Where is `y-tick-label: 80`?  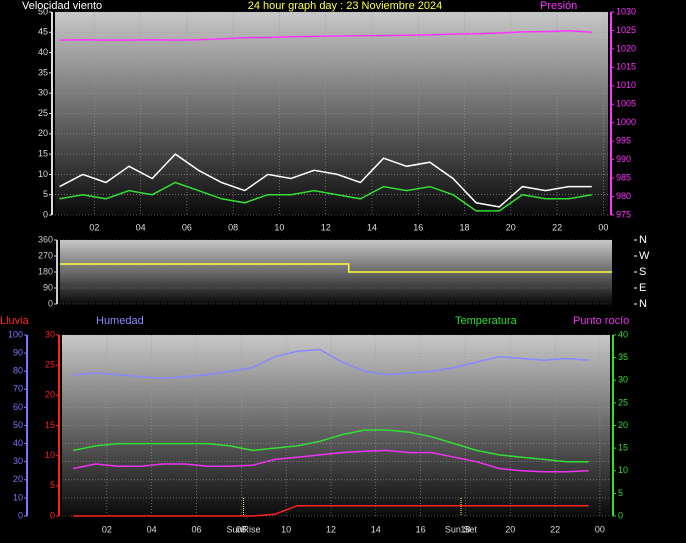
y-tick-label: 80 is located at coordinates (18, 371).